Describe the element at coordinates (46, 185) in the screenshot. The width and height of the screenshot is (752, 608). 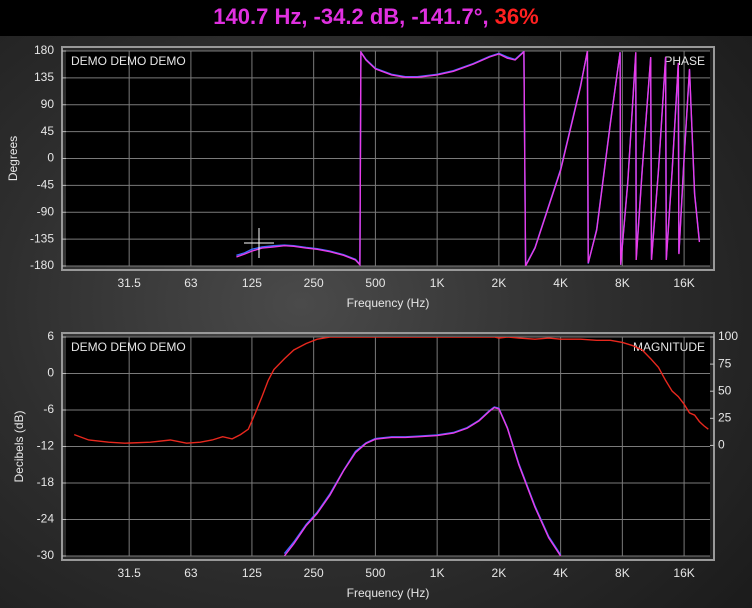
I see `y-tick-label: -45` at that location.